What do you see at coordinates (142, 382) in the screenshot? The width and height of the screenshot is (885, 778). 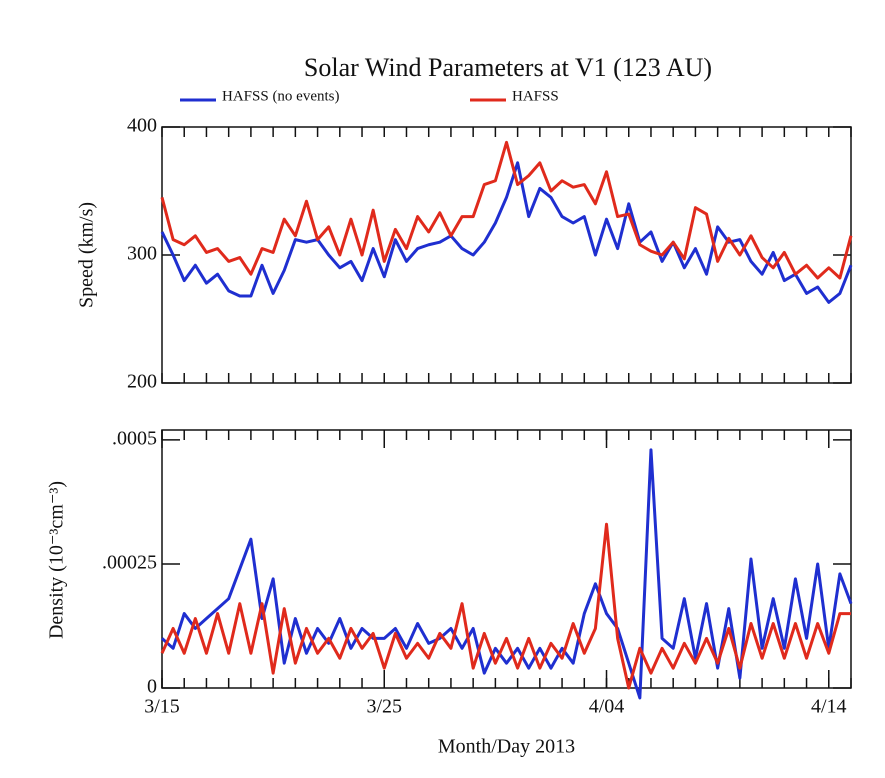 I see `y-tick-label: 200` at bounding box center [142, 382].